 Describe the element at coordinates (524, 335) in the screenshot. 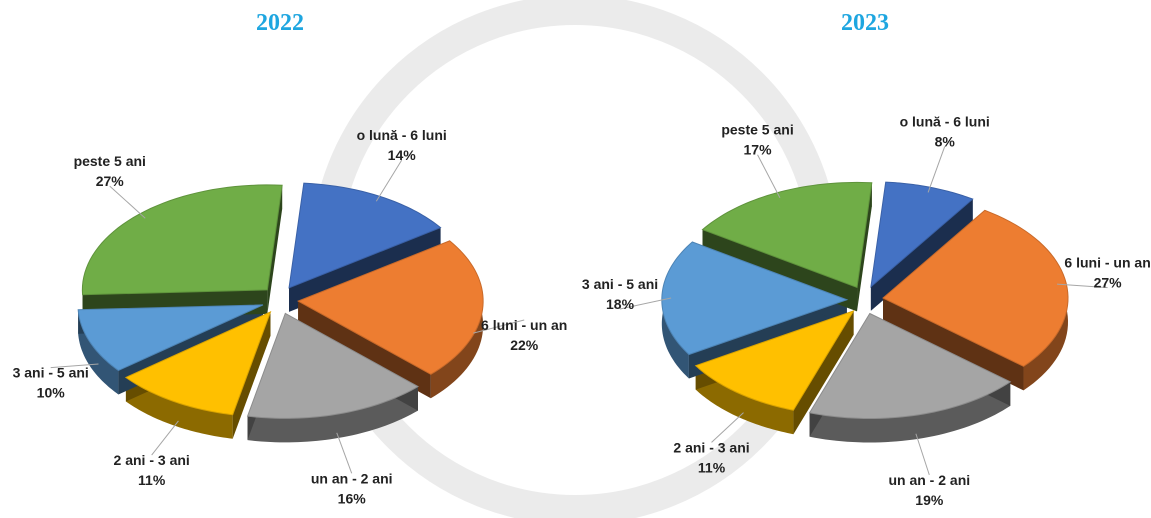

I see `data-label: 6 luni - un an 22%` at that location.